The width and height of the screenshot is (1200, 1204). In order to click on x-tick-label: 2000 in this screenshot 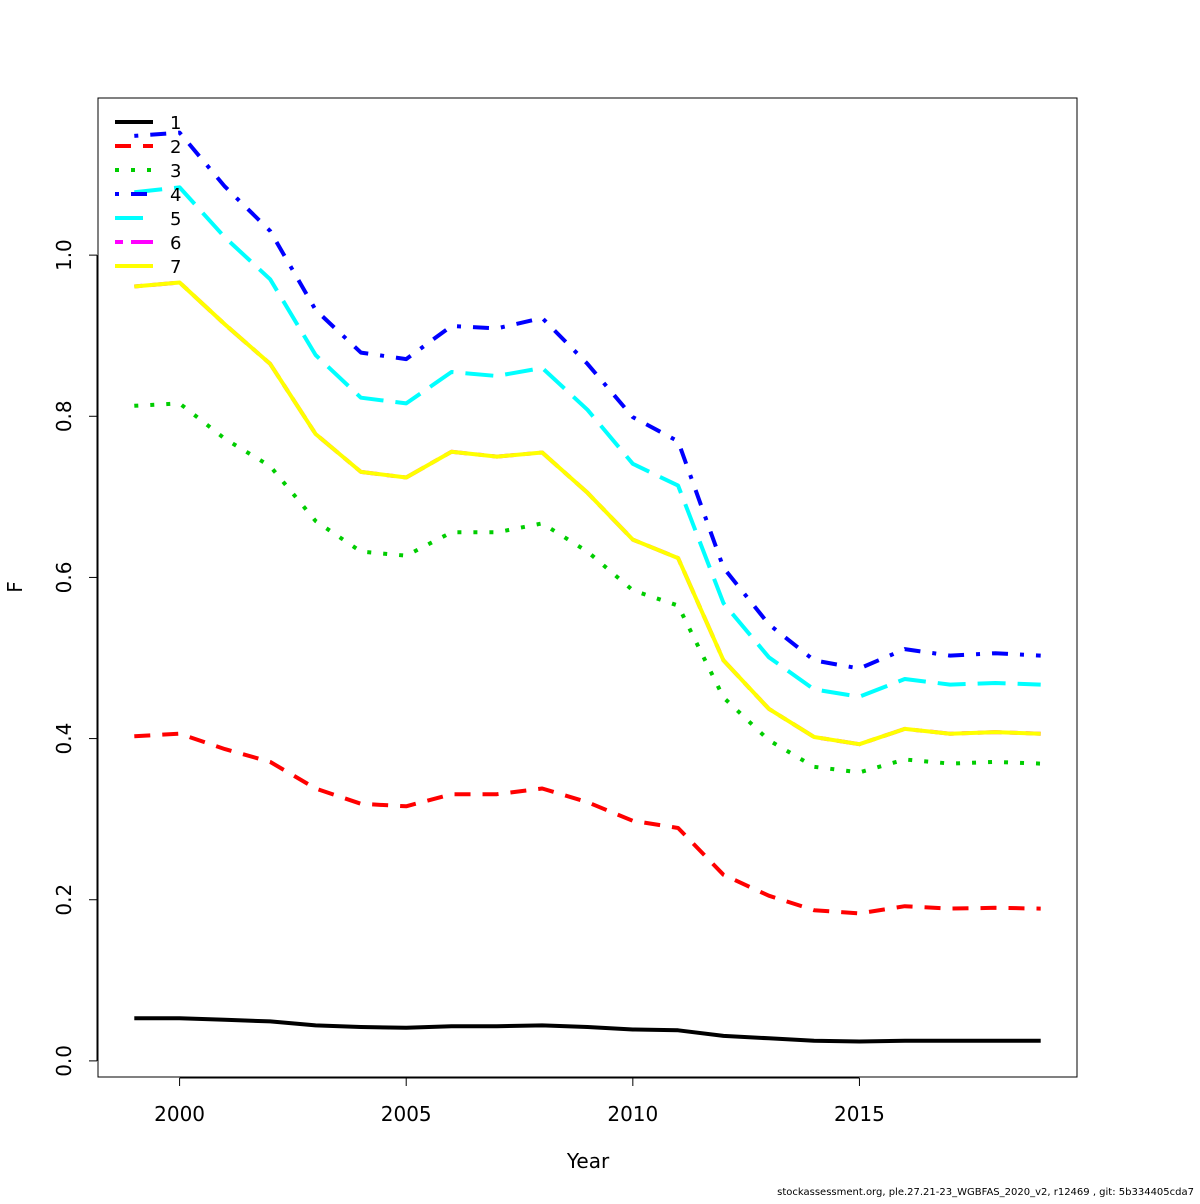, I will do `click(179, 1114)`.